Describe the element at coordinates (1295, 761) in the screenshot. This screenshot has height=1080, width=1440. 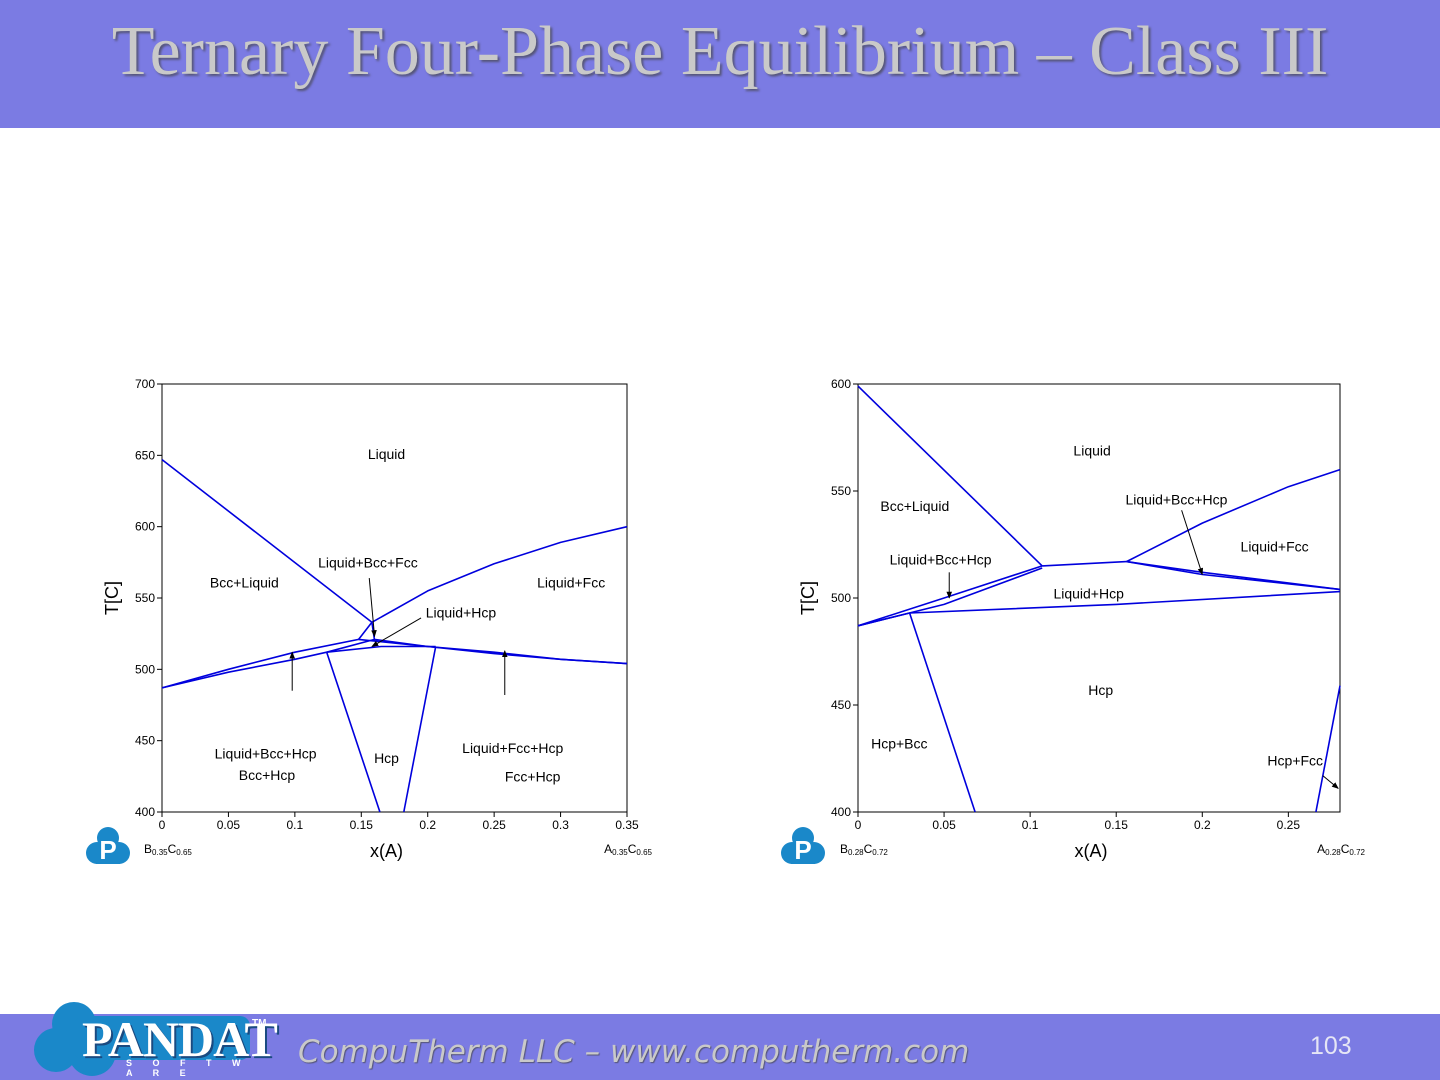
I see `region-label: Hcp+Fcc` at that location.